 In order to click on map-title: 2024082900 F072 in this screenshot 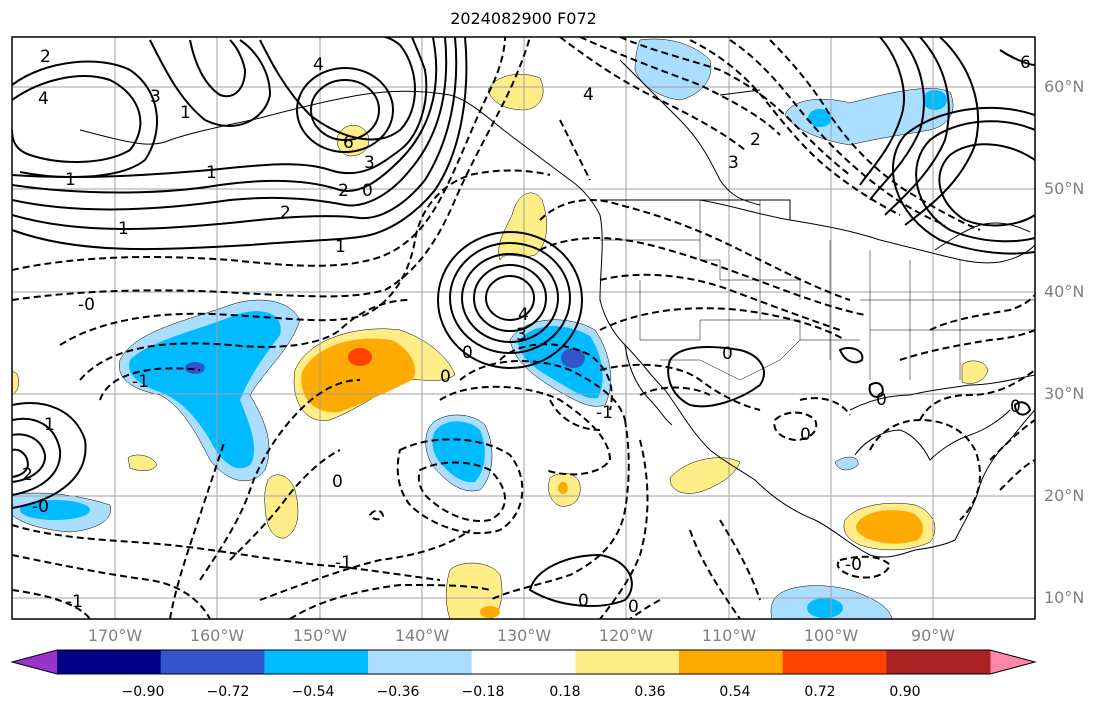, I will do `click(523, 18)`.